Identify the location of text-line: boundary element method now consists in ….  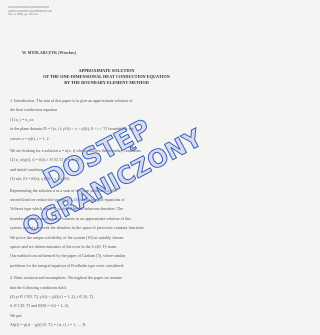
(70, 218).